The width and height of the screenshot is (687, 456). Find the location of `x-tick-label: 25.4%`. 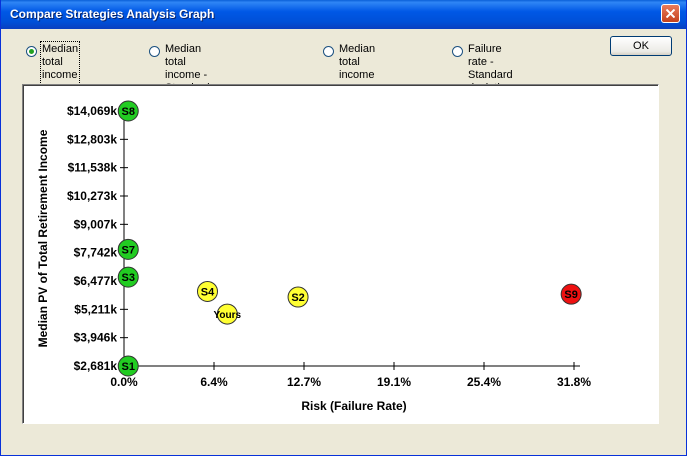

x-tick-label: 25.4% is located at coordinates (484, 382).